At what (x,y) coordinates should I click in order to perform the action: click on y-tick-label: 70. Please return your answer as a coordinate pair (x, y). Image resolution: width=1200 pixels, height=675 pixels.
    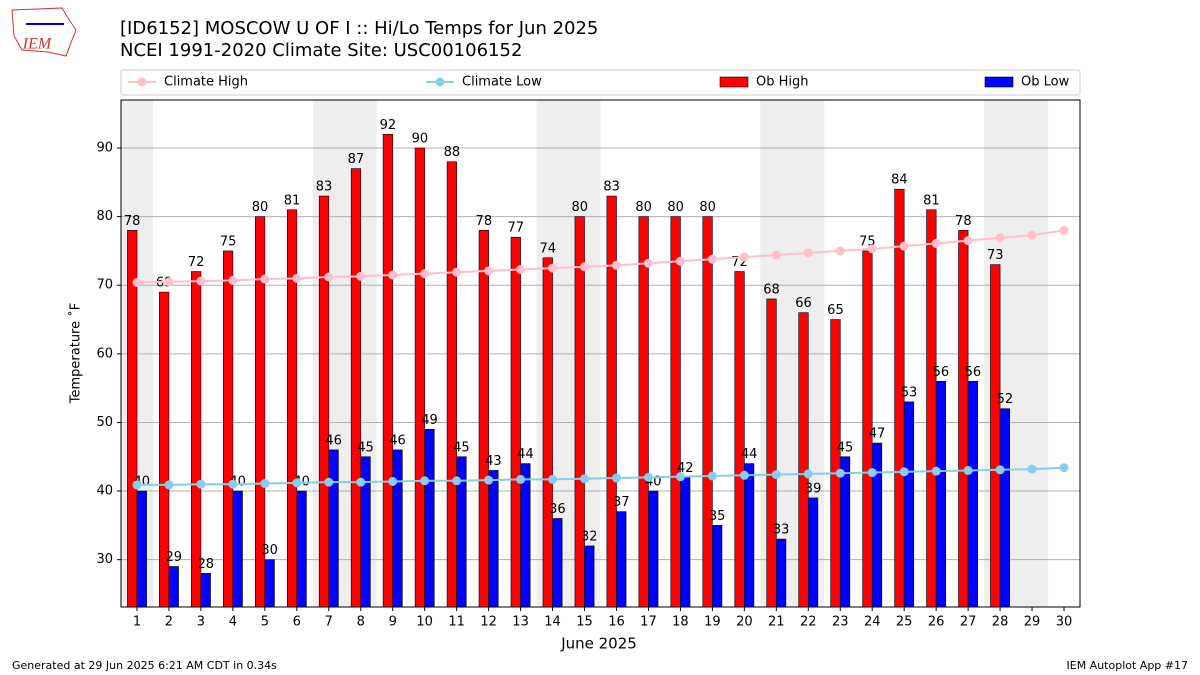
    Looking at the image, I should click on (104, 285).